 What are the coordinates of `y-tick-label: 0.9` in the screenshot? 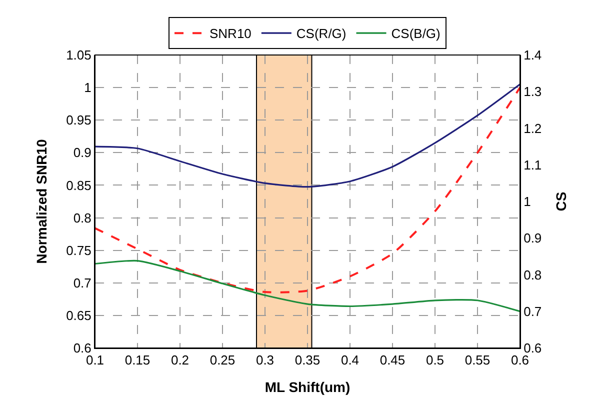 It's located at (82, 152).